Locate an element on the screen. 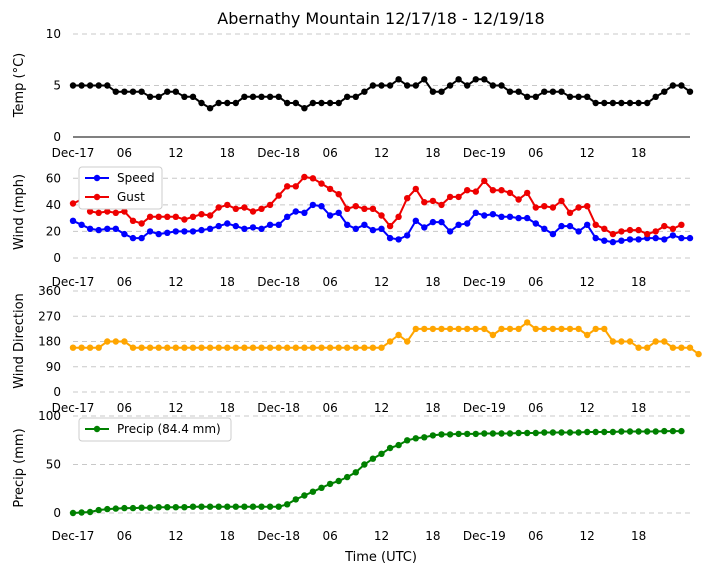 The width and height of the screenshot is (704, 573). x-tick-label: Dec-18 is located at coordinates (278, 536).